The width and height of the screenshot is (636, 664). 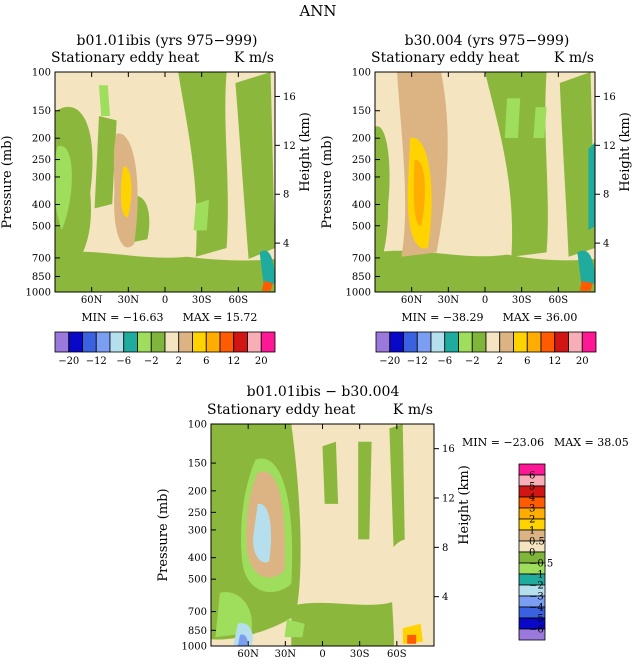 I want to click on panel-units: K m/s, so click(x=254, y=58).